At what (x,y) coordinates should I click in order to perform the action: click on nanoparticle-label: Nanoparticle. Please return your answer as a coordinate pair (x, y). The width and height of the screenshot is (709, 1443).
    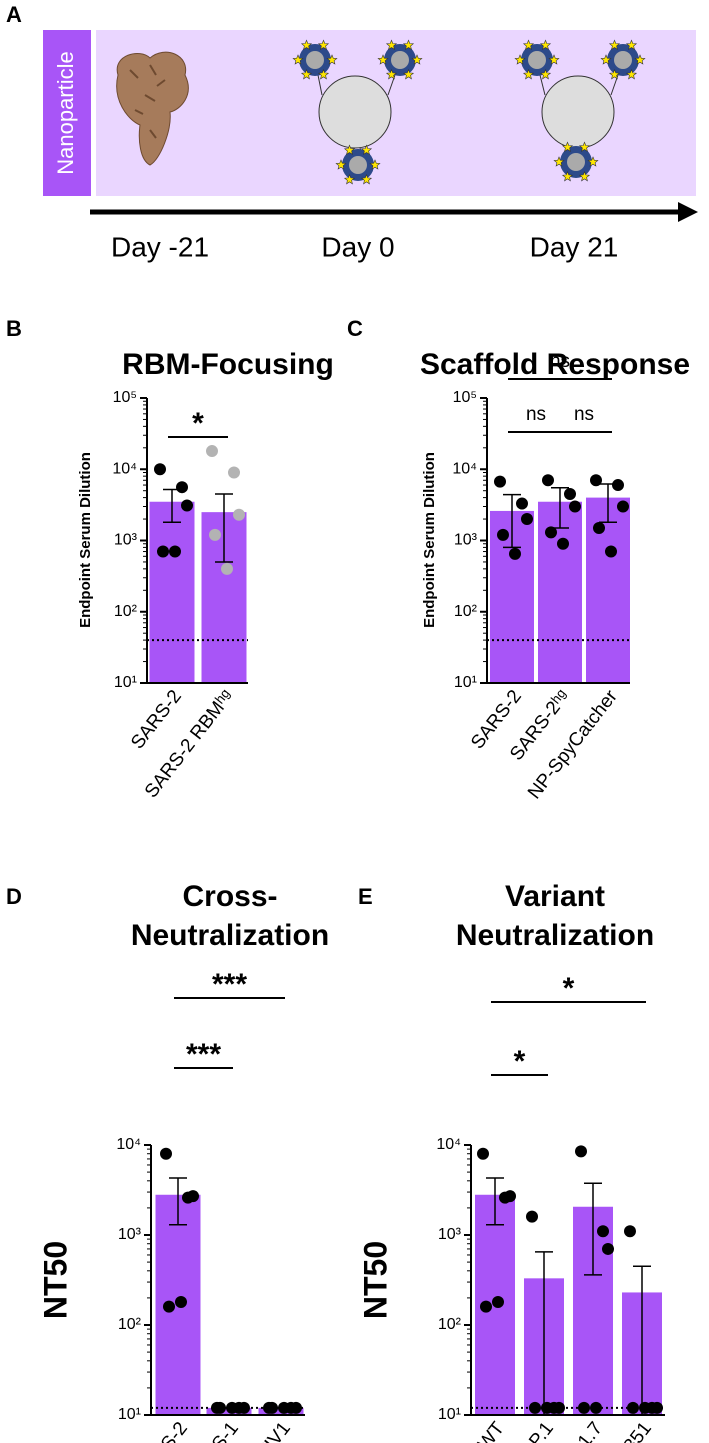
    Looking at the image, I should click on (65, 113).